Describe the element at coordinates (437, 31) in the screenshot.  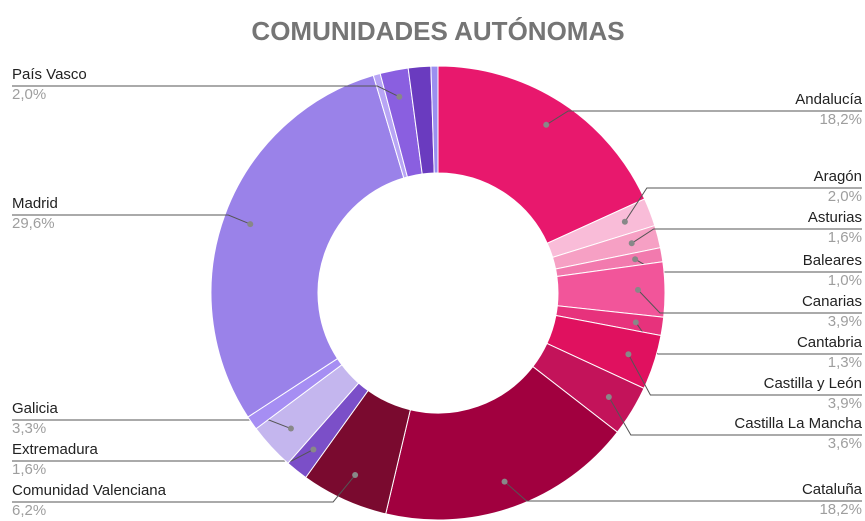
I see `chart-title: COMUNIDADES AUTÓNOMAS` at that location.